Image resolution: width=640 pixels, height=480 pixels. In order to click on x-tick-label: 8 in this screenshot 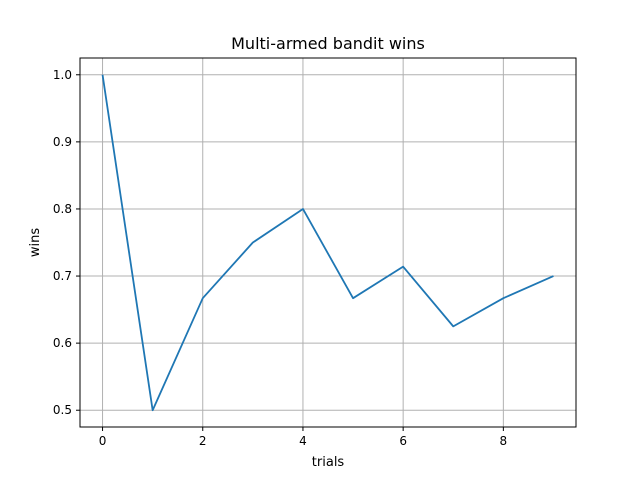, I will do `click(504, 441)`.